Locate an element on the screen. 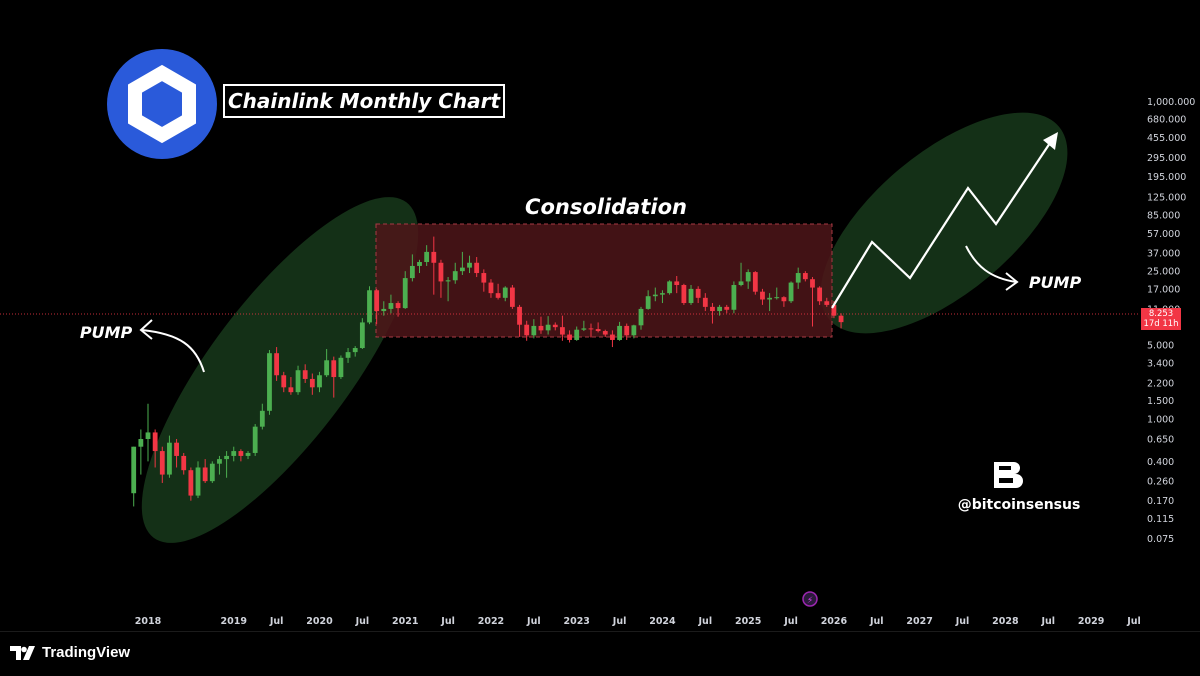 The image size is (1200, 676). tradingview-brand: TradingView is located at coordinates (70, 652).